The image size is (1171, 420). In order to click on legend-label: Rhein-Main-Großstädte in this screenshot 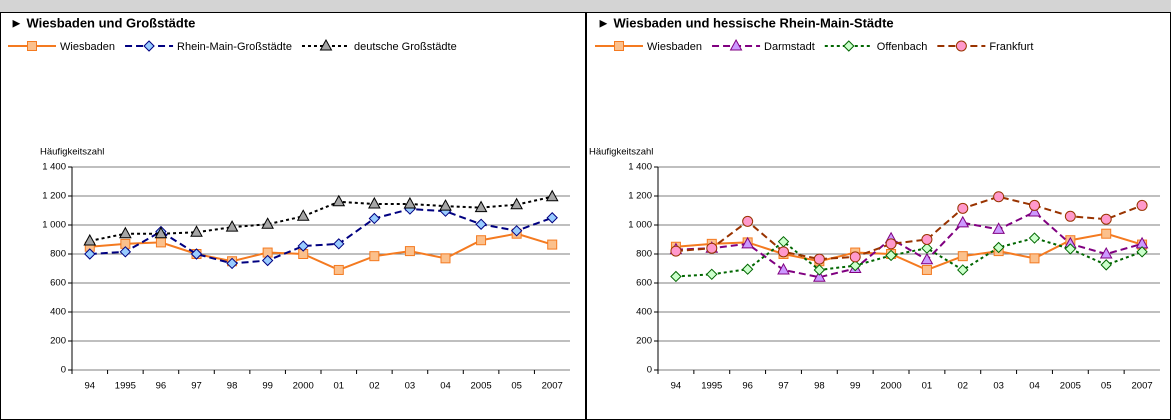, I will do `click(234, 47)`.